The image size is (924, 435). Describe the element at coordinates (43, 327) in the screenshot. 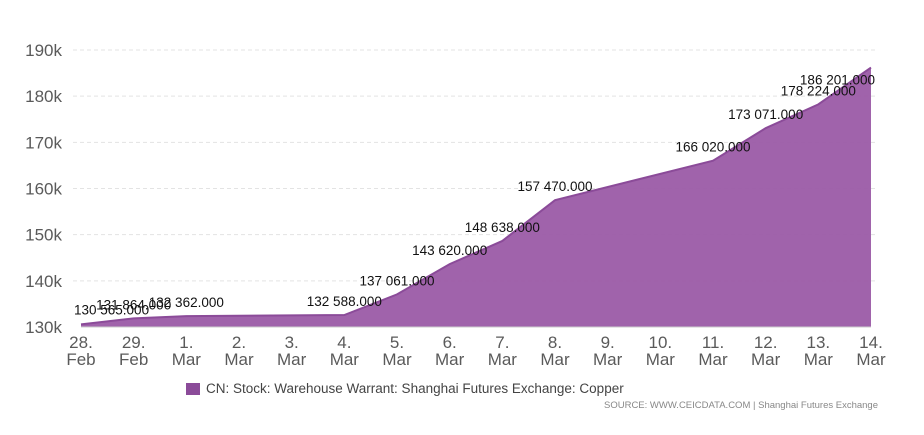

I see `y-tick-label: 130k` at that location.